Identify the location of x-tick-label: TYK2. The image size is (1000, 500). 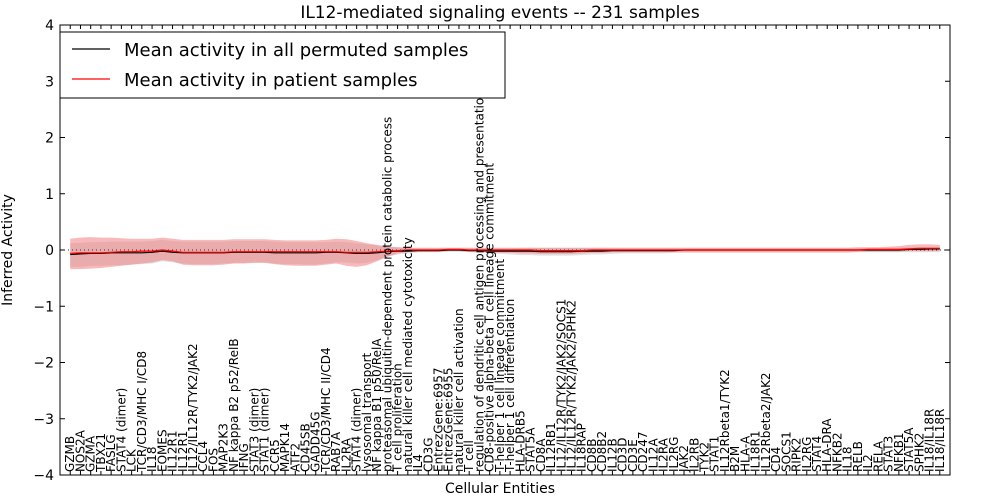
(705, 457).